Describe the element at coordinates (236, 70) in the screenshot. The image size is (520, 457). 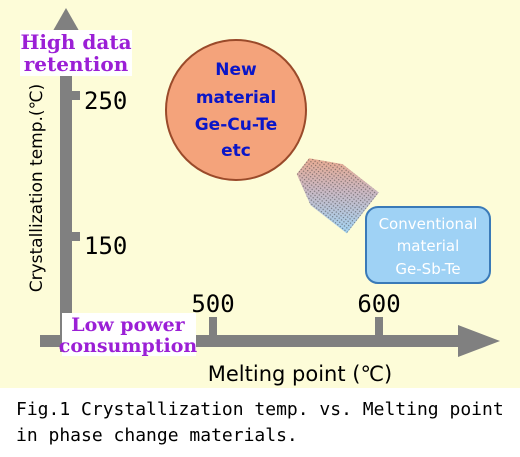
I see `svg-text: New` at that location.